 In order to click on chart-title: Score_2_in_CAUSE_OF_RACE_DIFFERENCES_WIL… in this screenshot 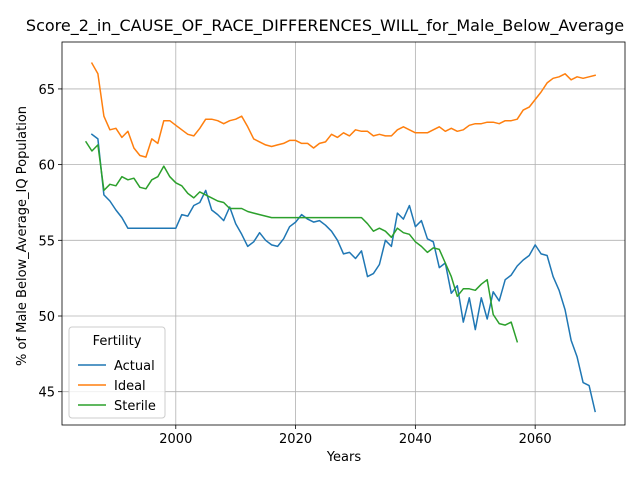, I will do `click(325, 26)`.